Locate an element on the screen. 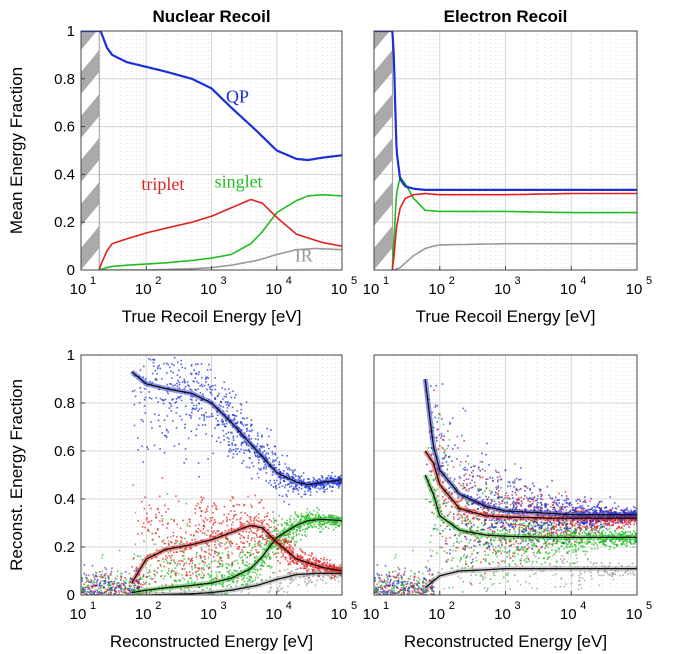 This screenshot has width=673, height=654. y-tick-label: 0 is located at coordinates (71, 595).